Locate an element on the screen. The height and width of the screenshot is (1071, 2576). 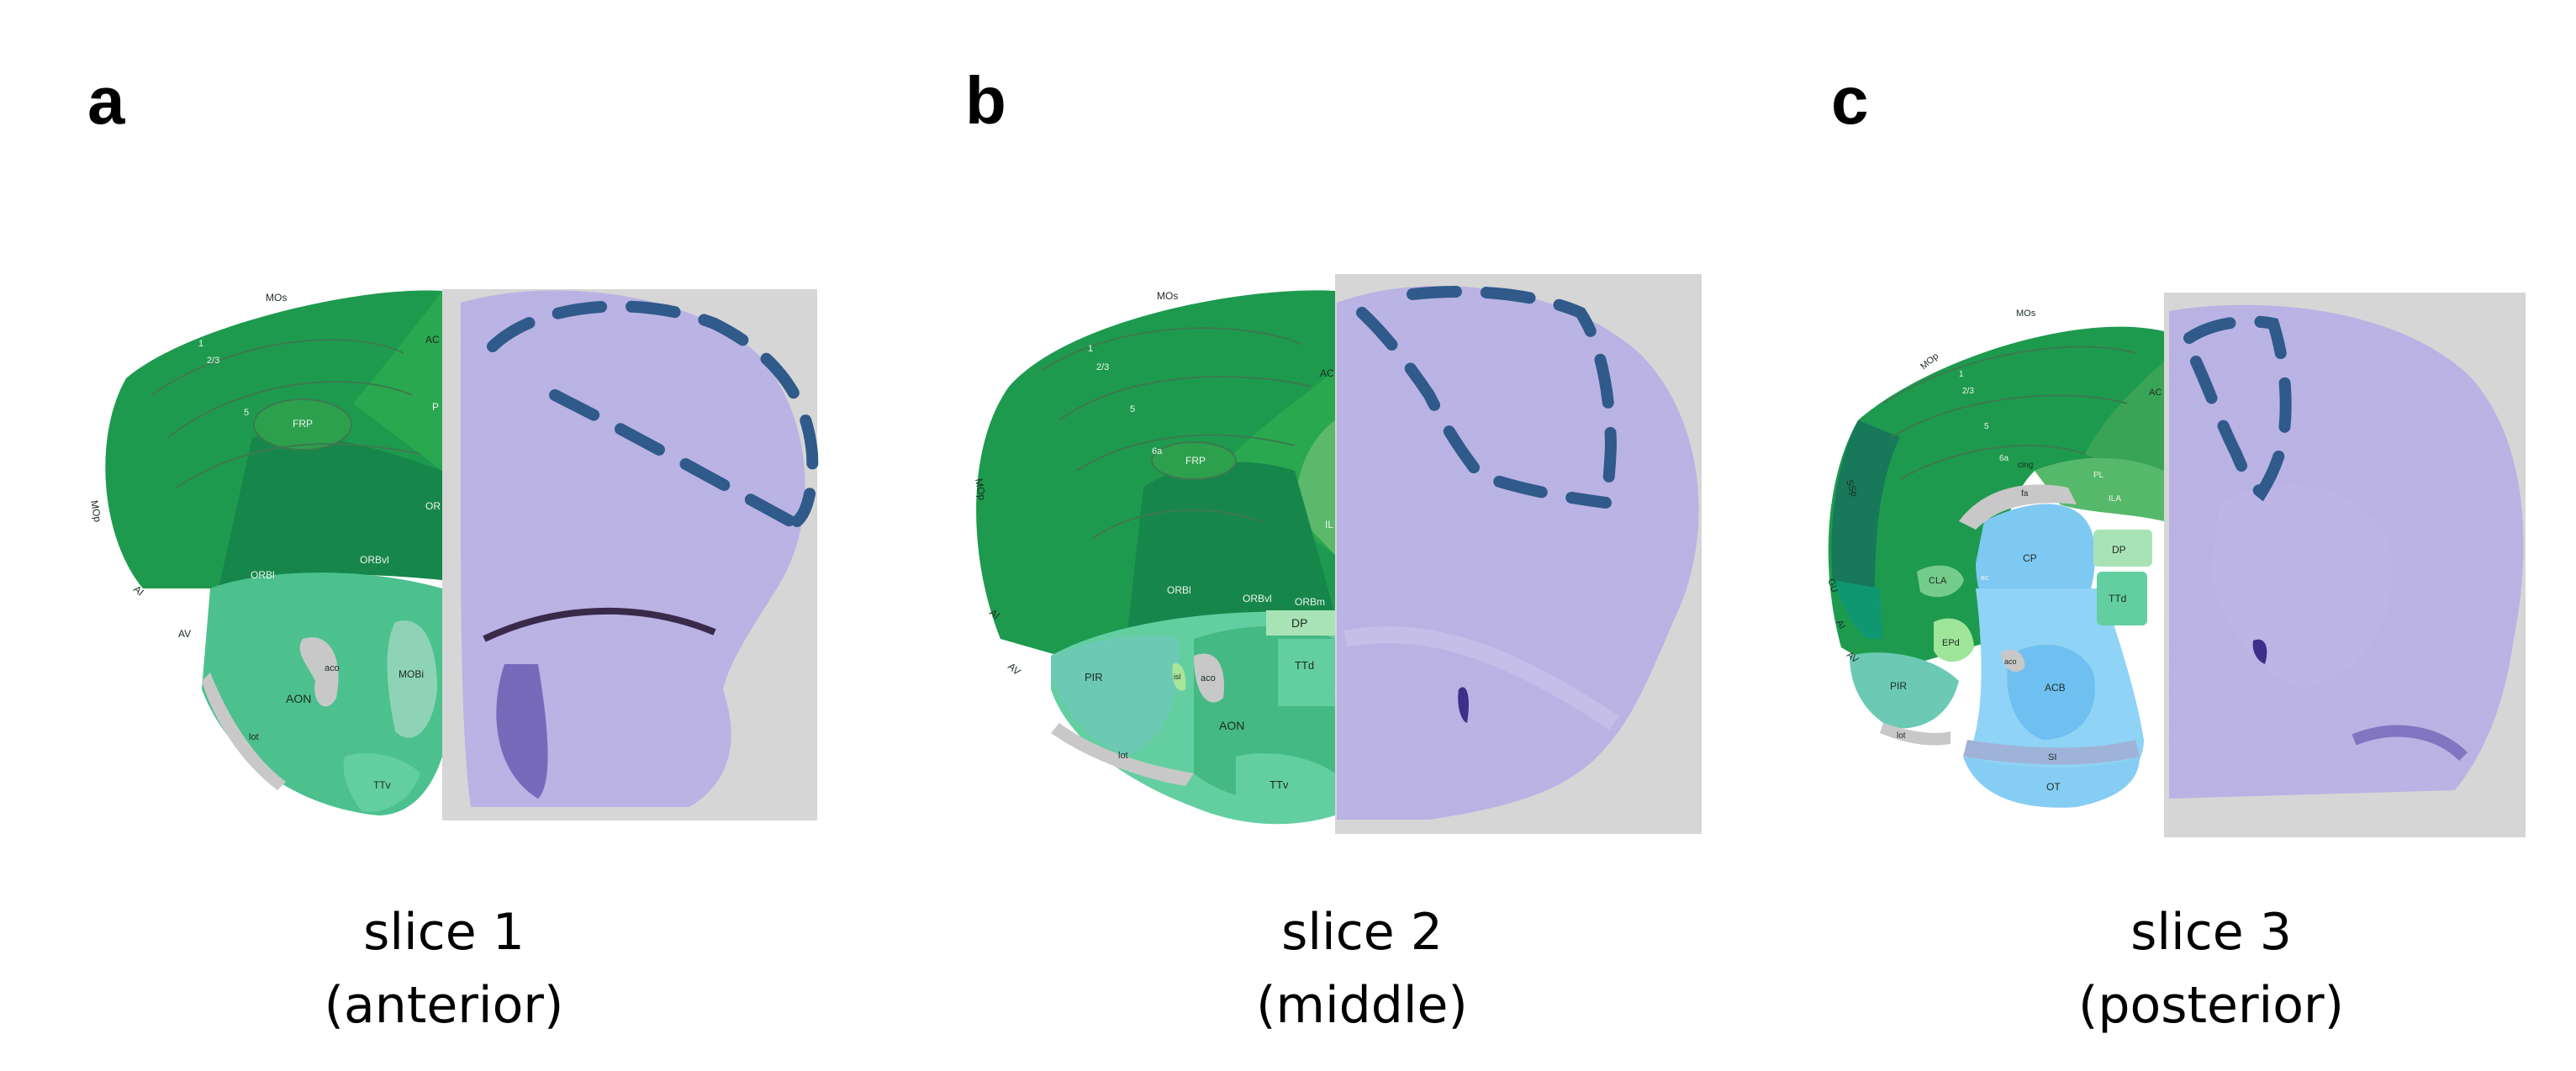
nissl-ventral-band-c is located at coordinates (2410, 743).